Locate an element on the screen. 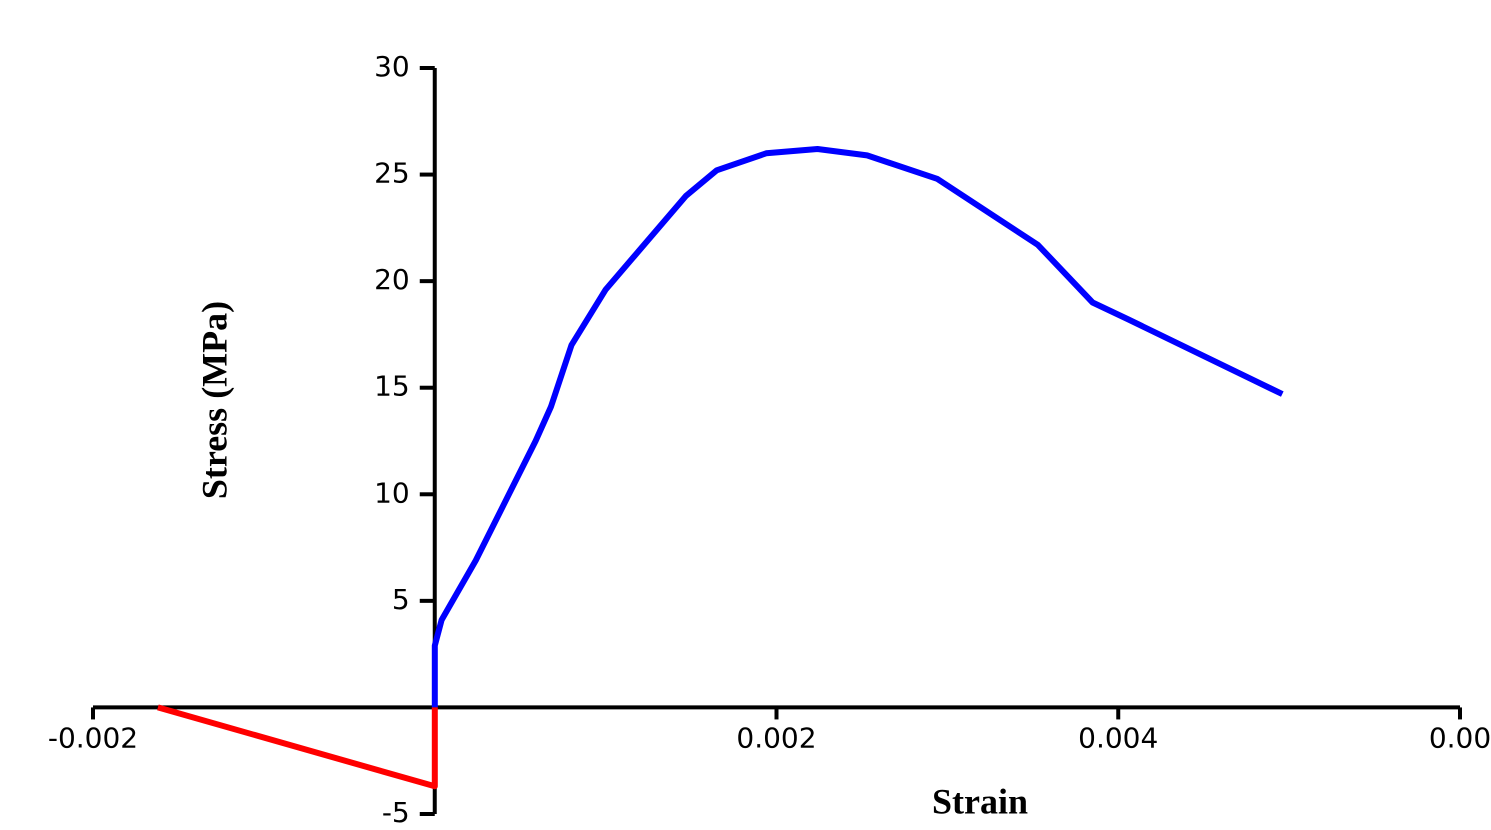  y-axis-title: Stress (MPa) is located at coordinates (214, 400).